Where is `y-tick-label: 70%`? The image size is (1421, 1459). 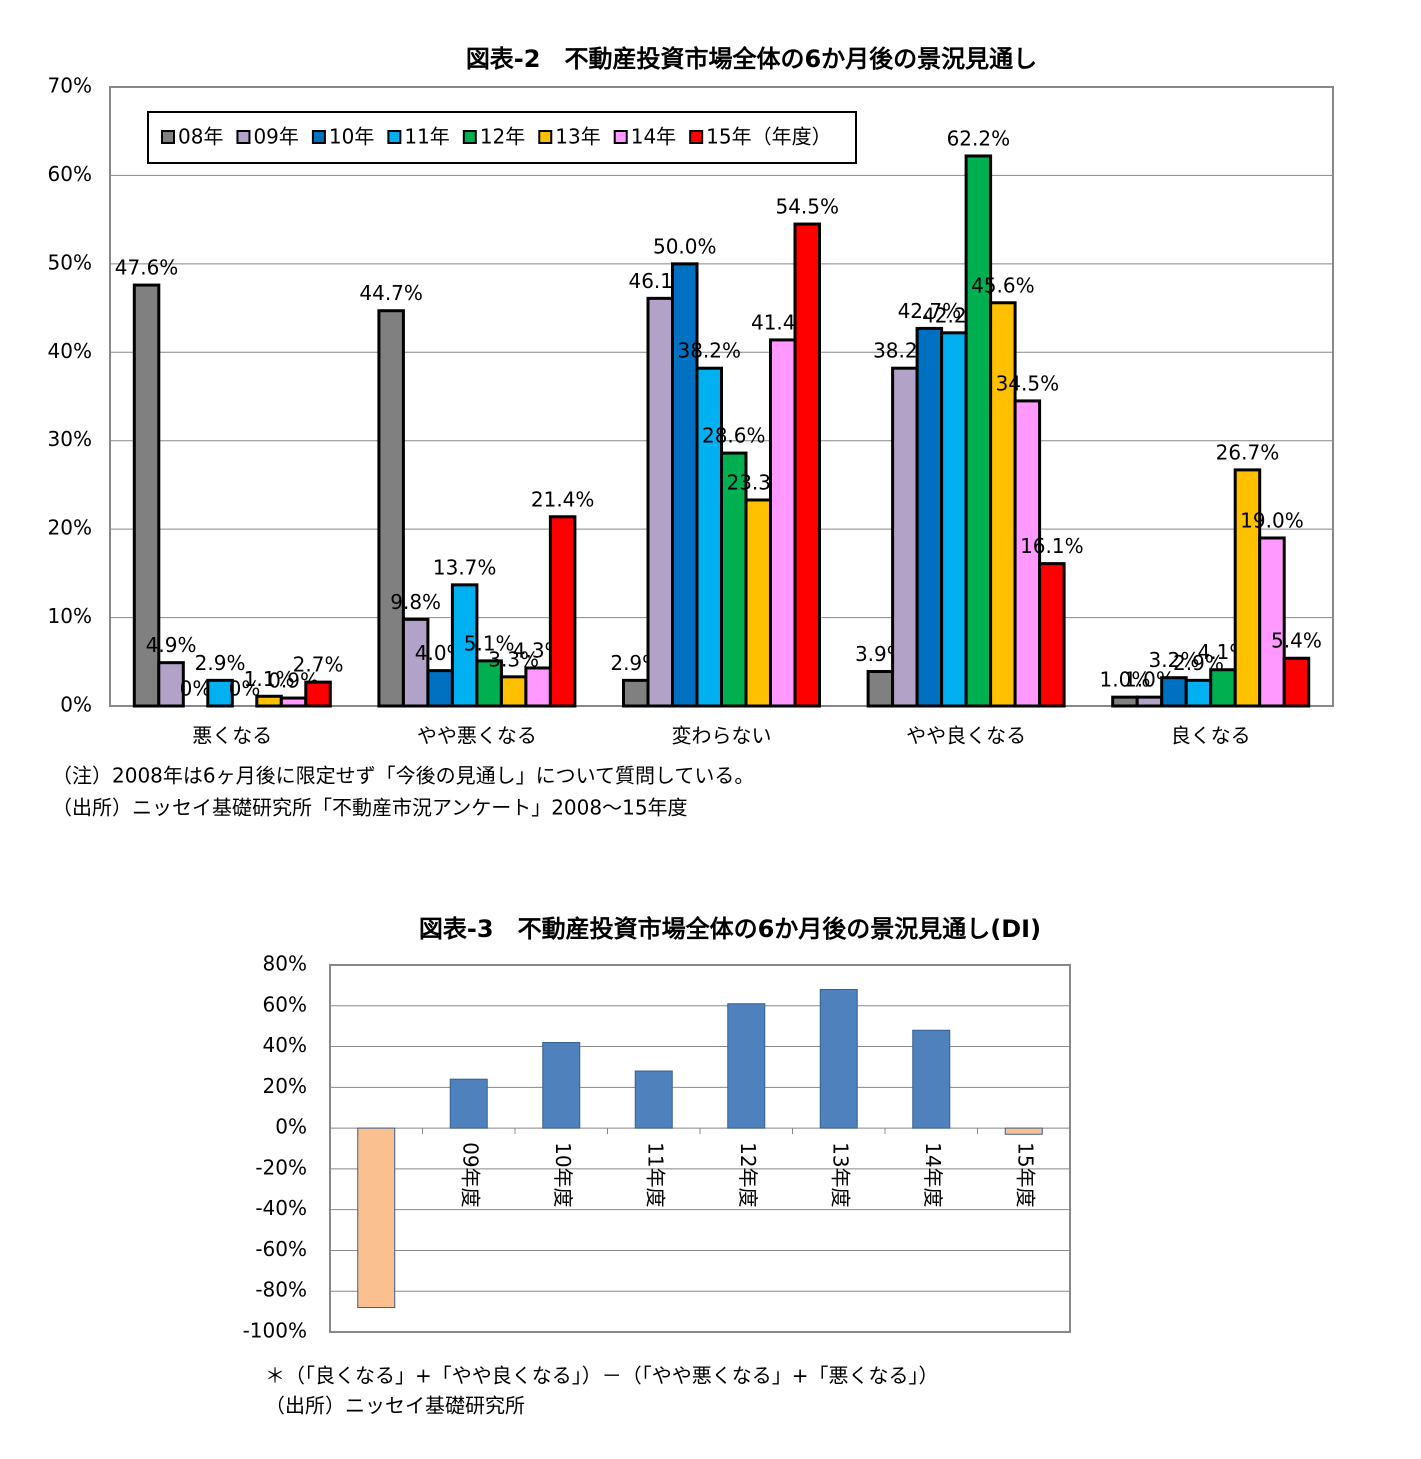
y-tick-label: 70% is located at coordinates (70, 86).